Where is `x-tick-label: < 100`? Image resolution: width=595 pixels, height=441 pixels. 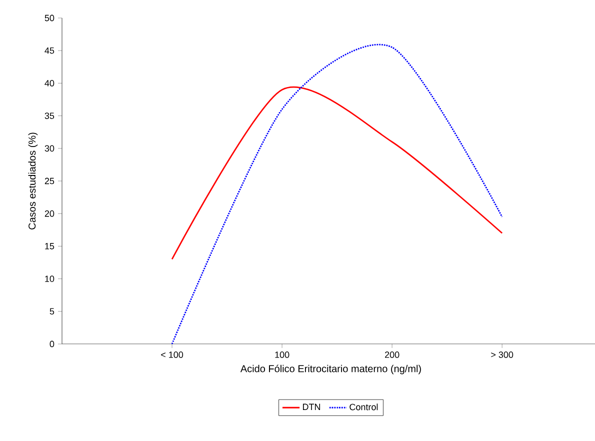
x-tick-label: < 100 is located at coordinates (172, 355).